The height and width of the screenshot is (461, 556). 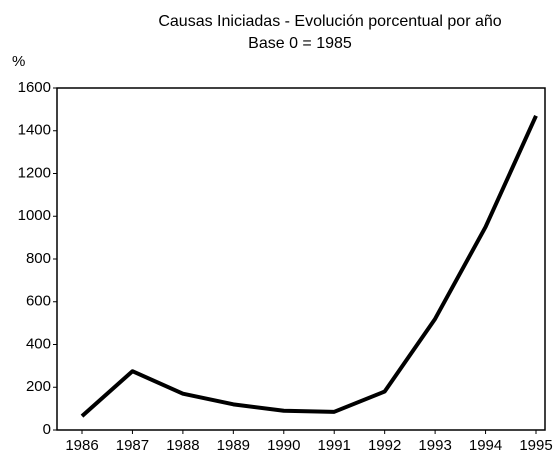 What do you see at coordinates (47, 429) in the screenshot?
I see `y-tick-label: 0` at bounding box center [47, 429].